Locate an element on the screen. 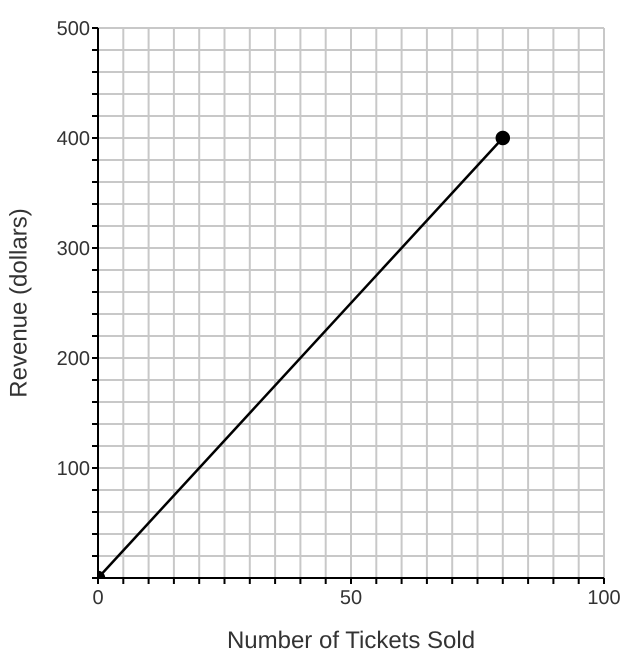 Image resolution: width=642 pixels, height=670 pixels. x-tick-label: 0 is located at coordinates (98, 598).